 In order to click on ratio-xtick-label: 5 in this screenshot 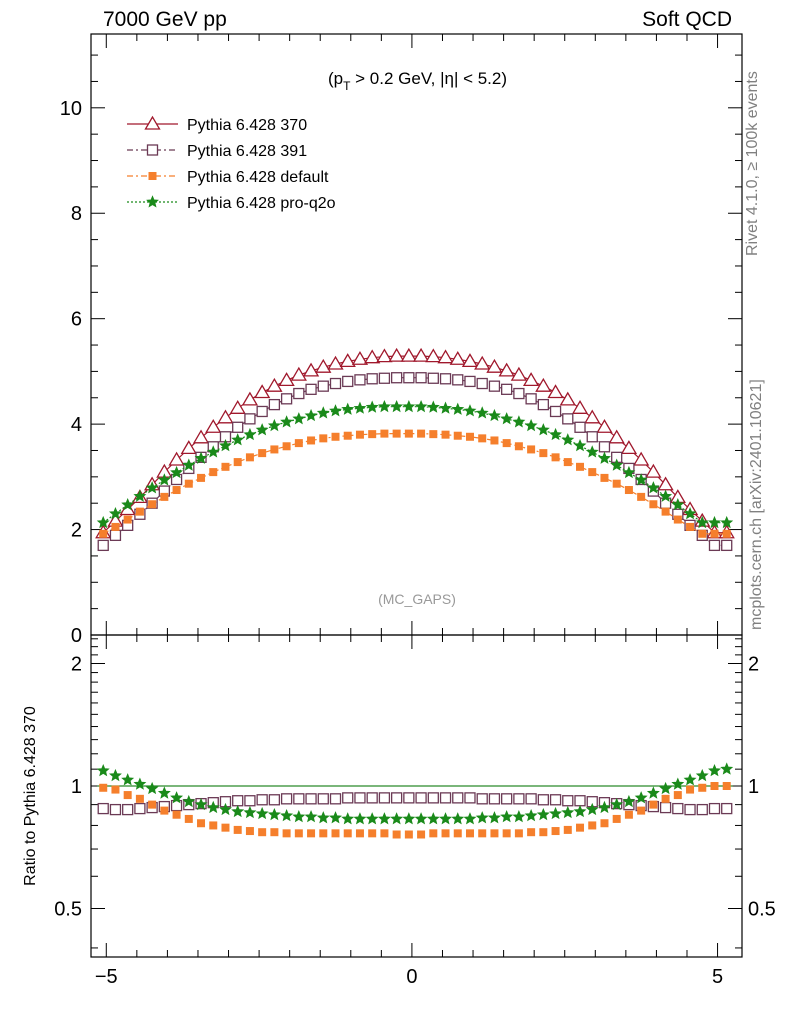, I will do `click(717, 977)`.